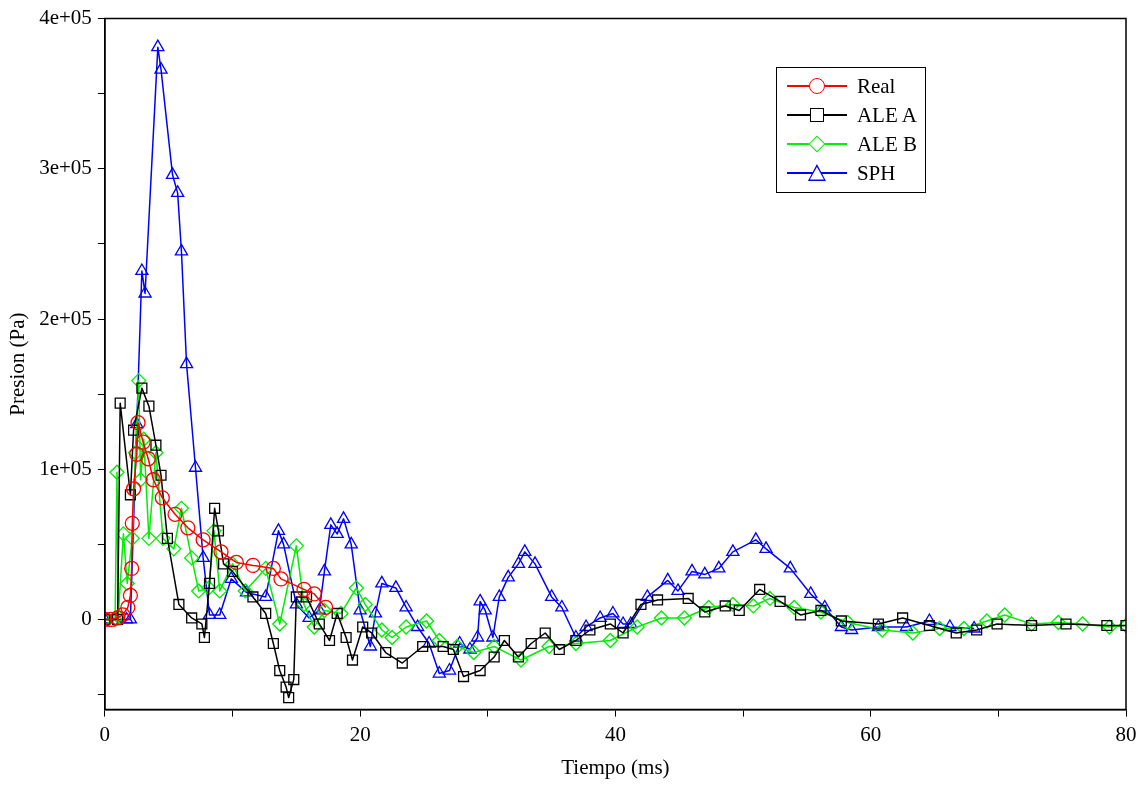 This screenshot has width=1146, height=787. What do you see at coordinates (360, 733) in the screenshot?
I see `x-tick-label: 20` at bounding box center [360, 733].